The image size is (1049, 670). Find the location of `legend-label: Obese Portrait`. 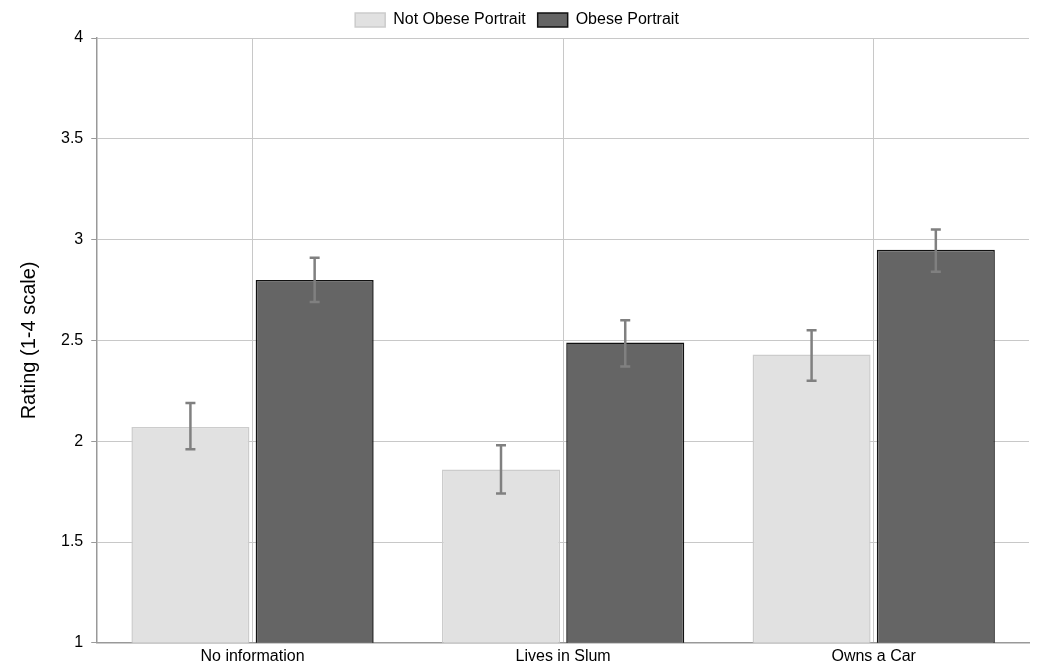

legend-label: Obese Portrait is located at coordinates (627, 19).